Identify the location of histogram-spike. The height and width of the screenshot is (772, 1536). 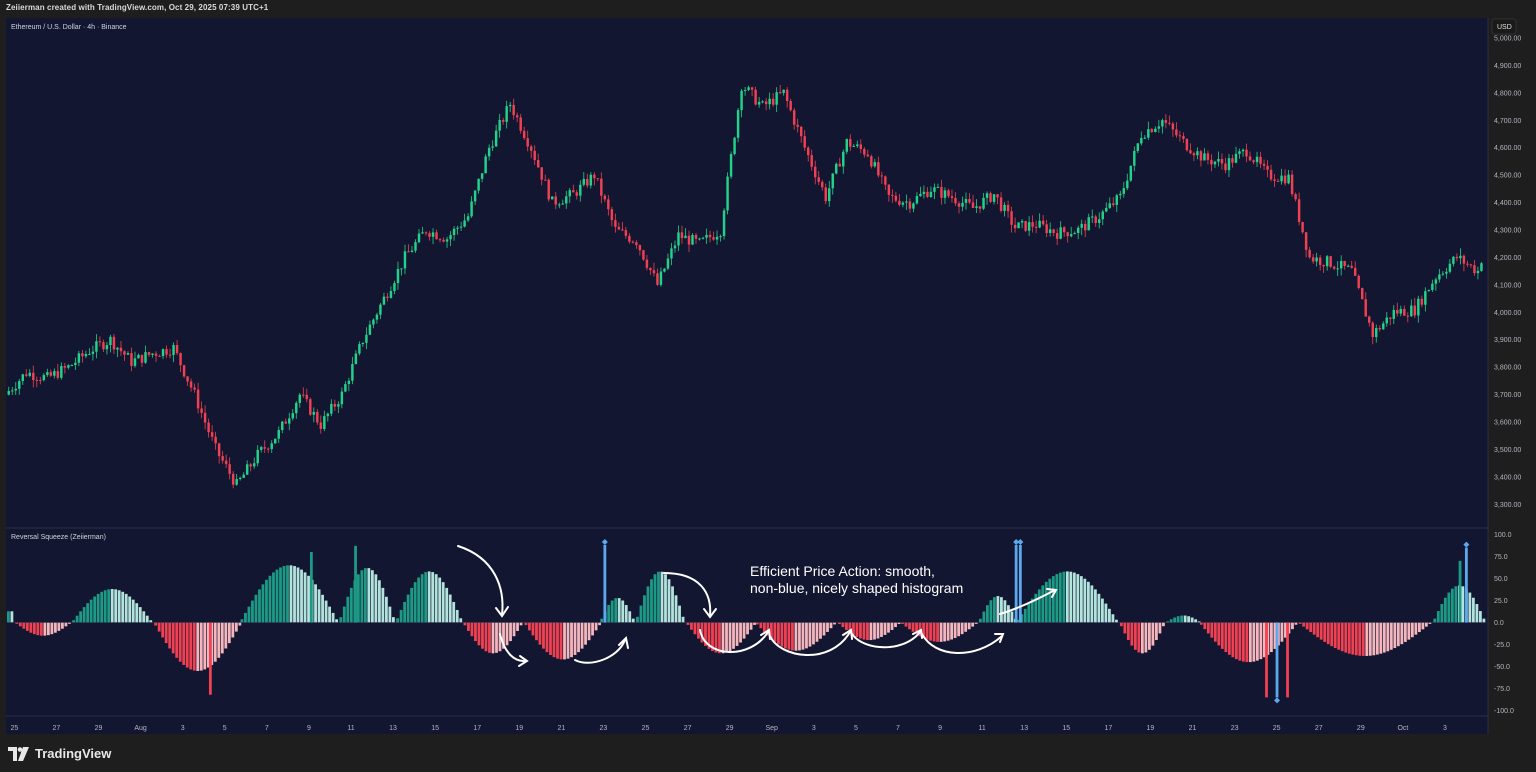
(311, 587).